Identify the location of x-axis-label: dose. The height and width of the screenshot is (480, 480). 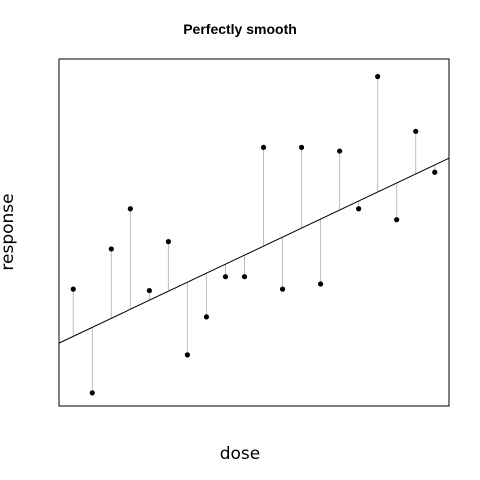
(240, 454).